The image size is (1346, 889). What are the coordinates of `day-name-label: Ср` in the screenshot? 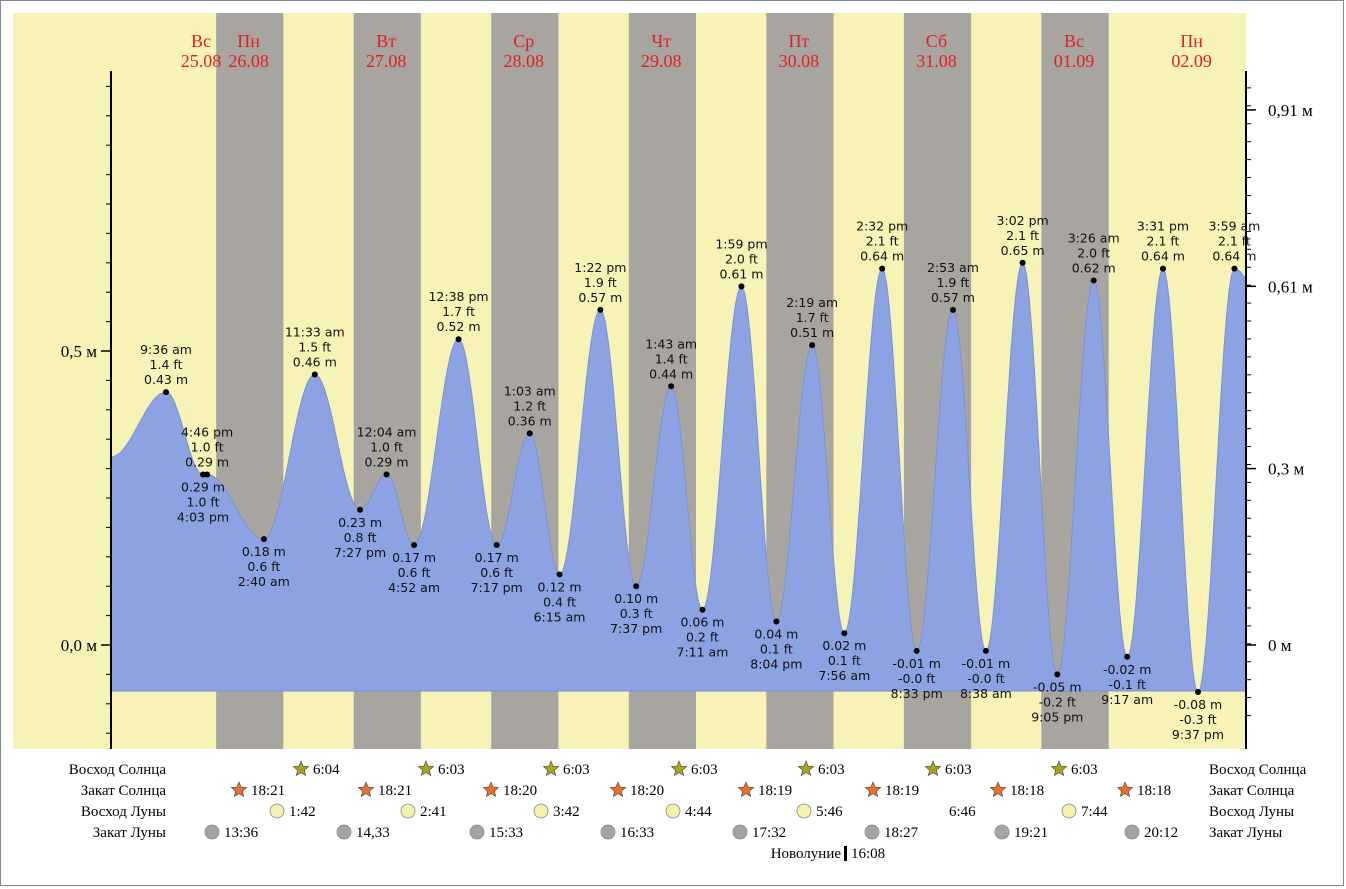 It's located at (523, 41).